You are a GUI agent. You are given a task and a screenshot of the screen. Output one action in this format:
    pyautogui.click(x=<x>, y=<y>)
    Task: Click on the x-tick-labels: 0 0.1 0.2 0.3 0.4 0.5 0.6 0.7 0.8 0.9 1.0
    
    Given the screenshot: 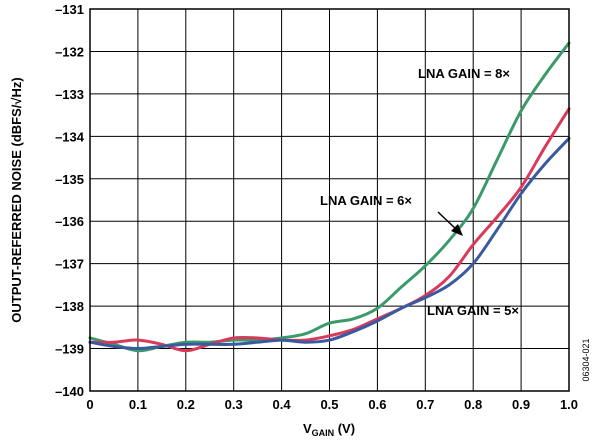 What is the action you would take?
    pyautogui.click(x=332, y=404)
    